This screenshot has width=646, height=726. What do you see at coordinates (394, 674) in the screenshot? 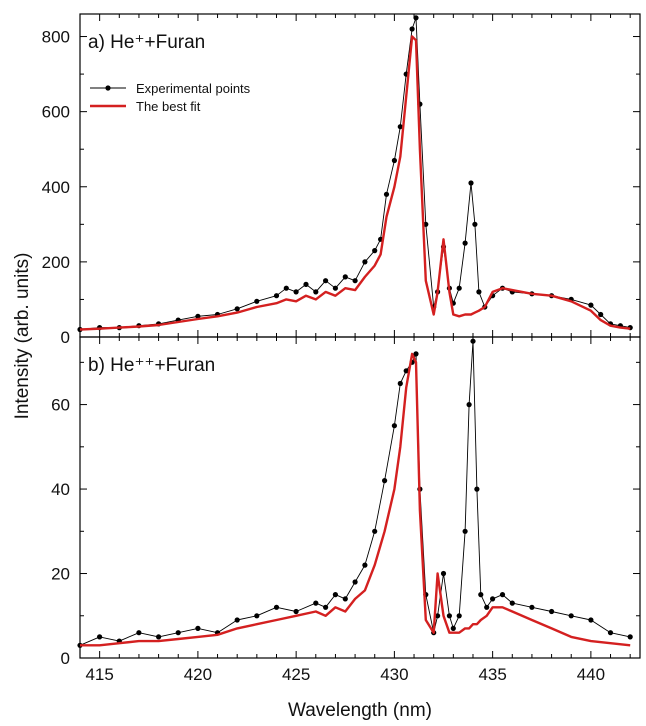
I see `x-tick-label: 430` at bounding box center [394, 674].